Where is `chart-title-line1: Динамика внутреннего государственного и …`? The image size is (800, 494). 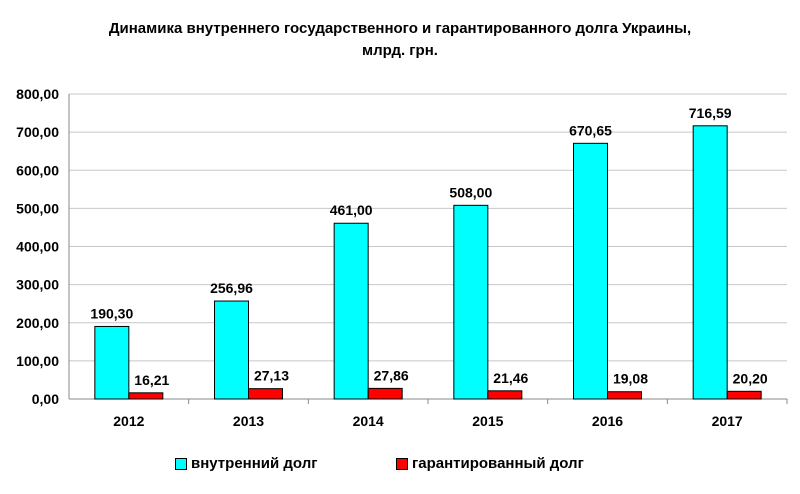
chart-title-line1: Динамика внутреннего государственного и … is located at coordinates (400, 28).